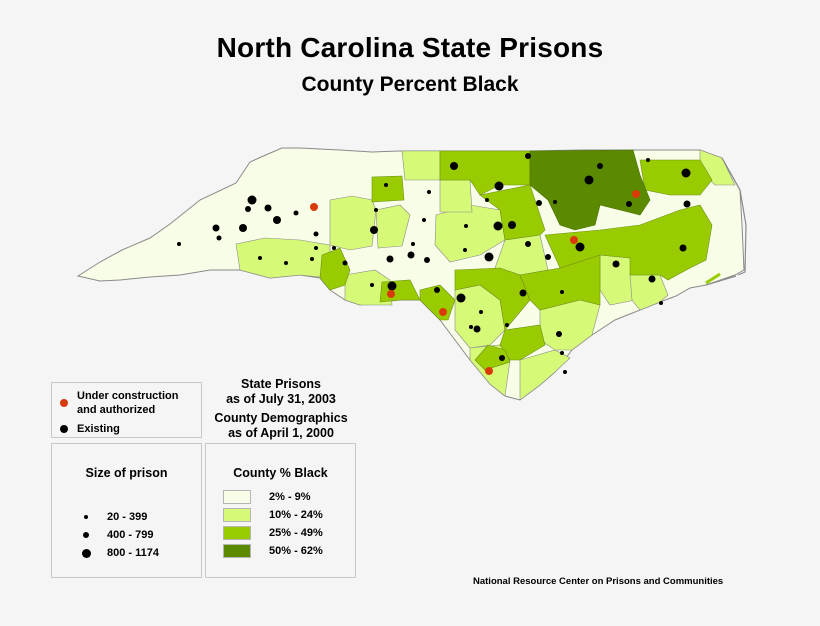  I want to click on legend-item-under-construction: Under construction and authorized, so click(119, 403).